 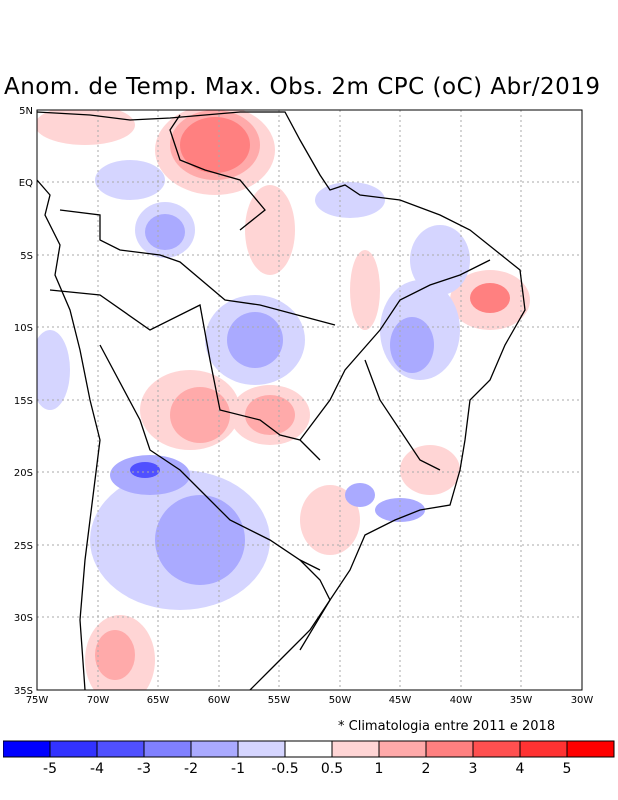 I want to click on lat-label: 35S, so click(x=23, y=691).